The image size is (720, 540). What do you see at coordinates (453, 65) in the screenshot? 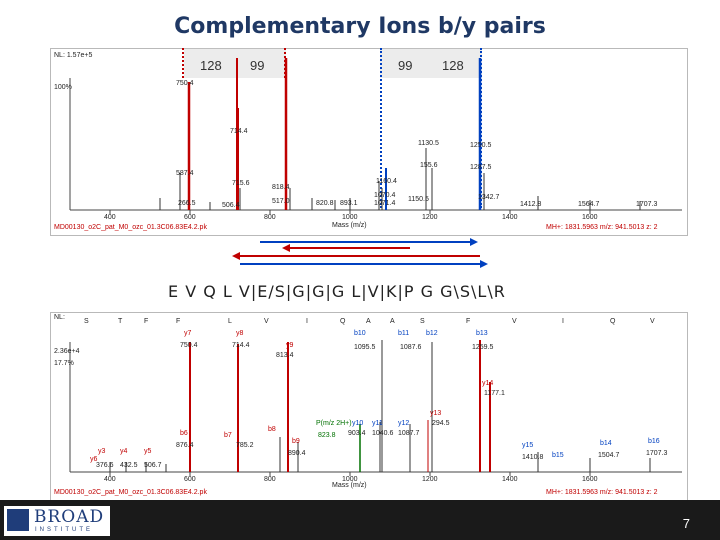
I see `band-label-4: 128` at bounding box center [453, 65].